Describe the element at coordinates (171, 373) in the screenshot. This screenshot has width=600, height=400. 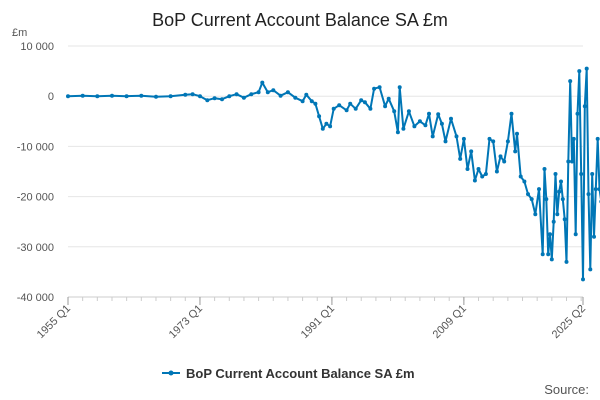
I see `legend-series-marker` at that location.